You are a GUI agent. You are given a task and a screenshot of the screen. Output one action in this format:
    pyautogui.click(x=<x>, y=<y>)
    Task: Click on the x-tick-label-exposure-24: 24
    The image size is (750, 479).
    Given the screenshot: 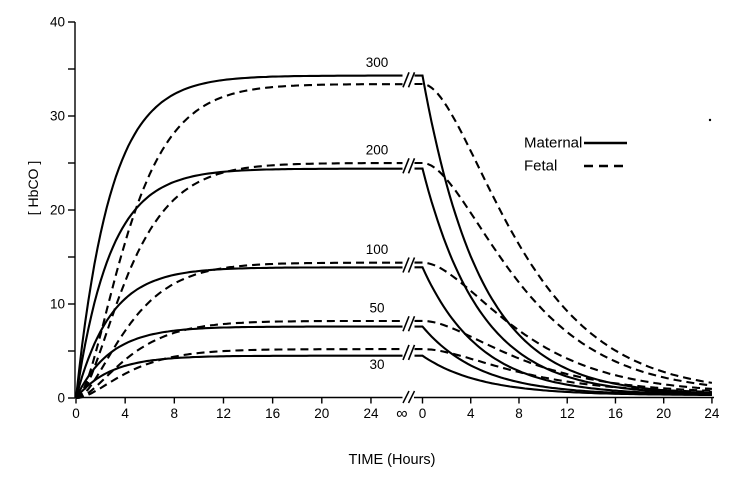 What is the action you would take?
    pyautogui.click(x=371, y=413)
    